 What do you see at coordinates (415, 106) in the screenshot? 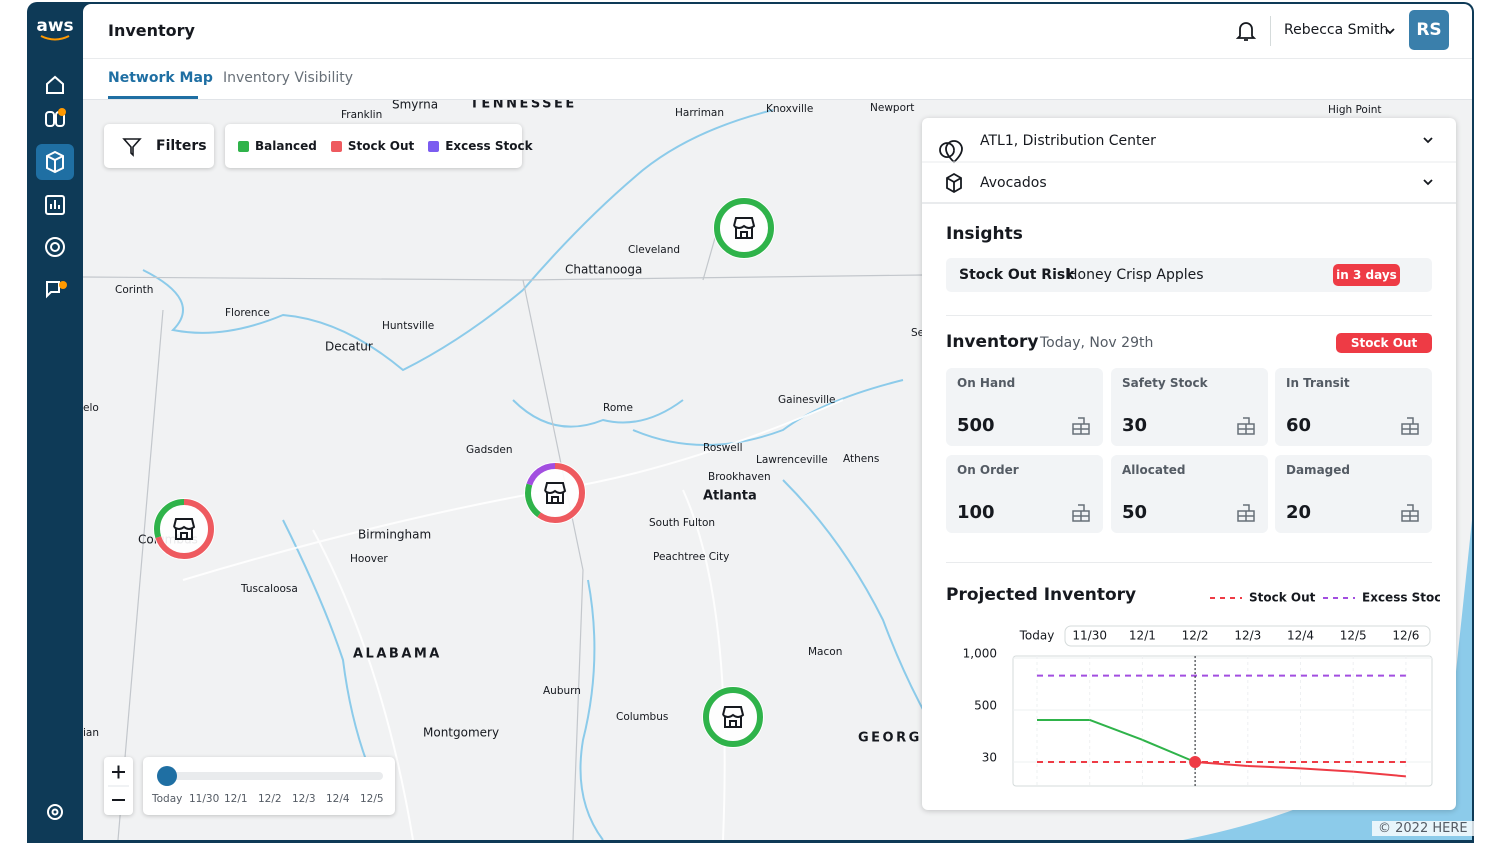
I see `city-label: Smyrna` at bounding box center [415, 106].